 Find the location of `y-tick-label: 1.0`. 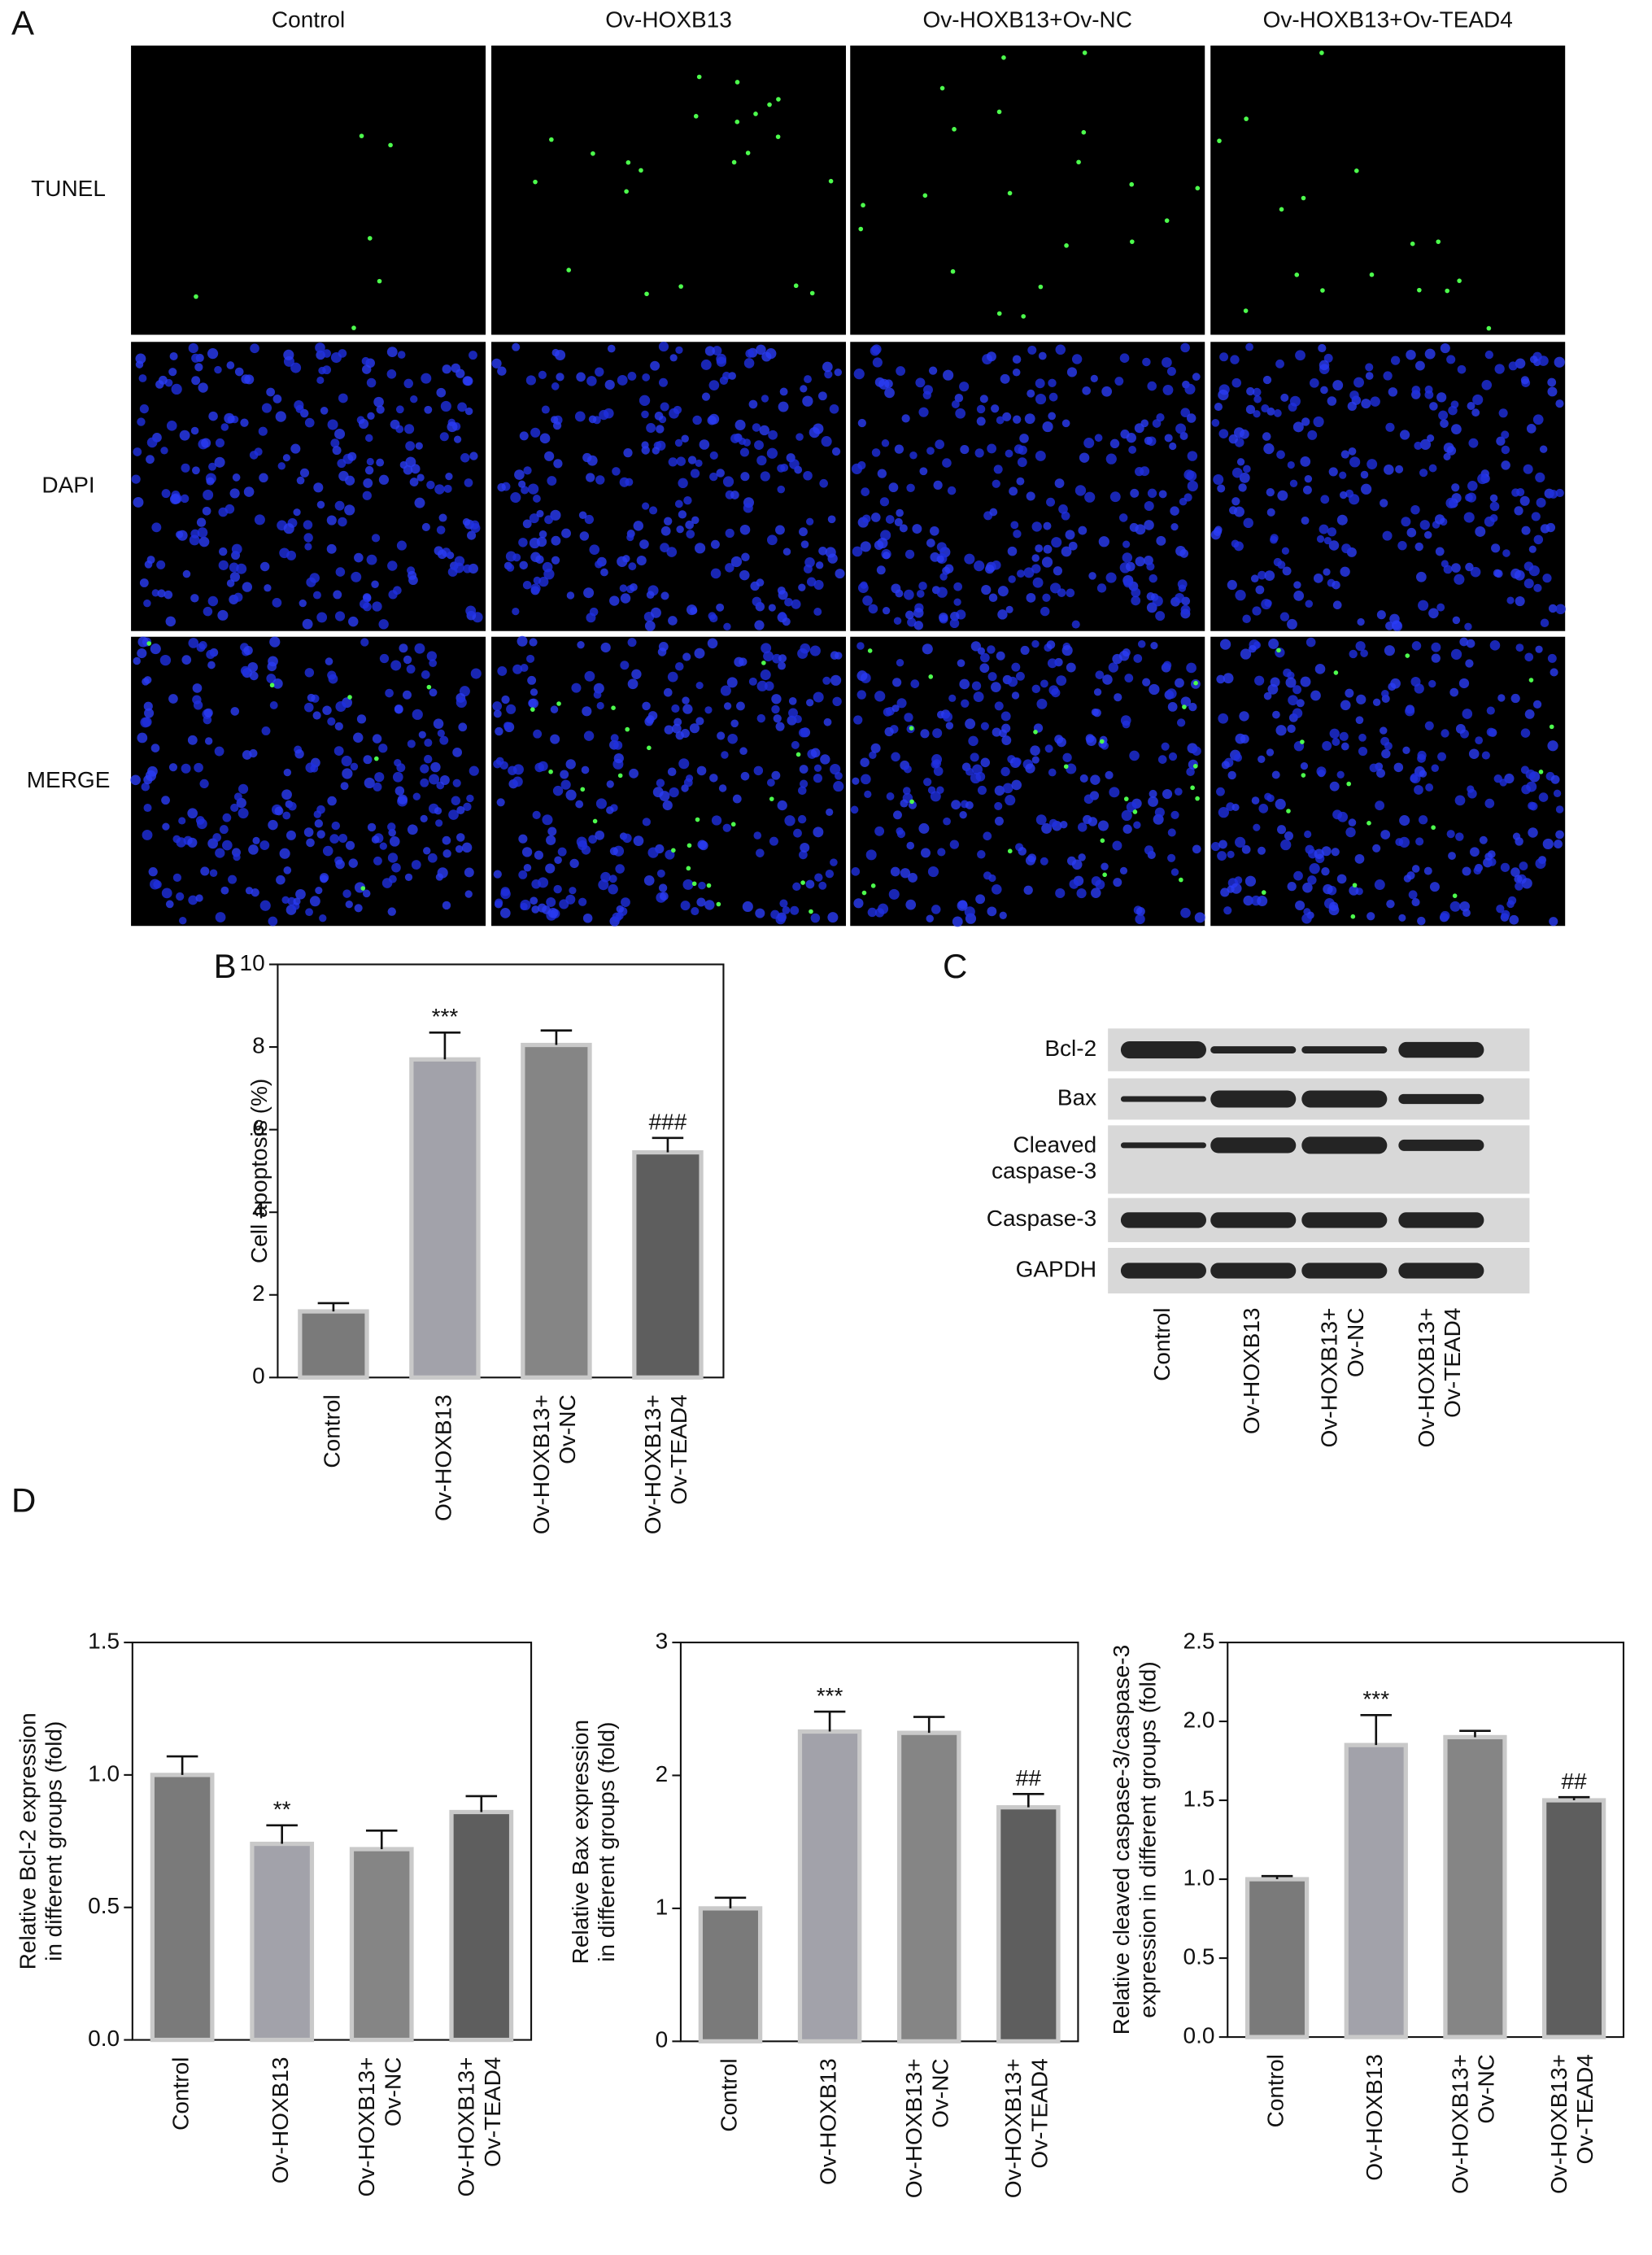

y-tick-label: 1.0 is located at coordinates (1199, 1877).